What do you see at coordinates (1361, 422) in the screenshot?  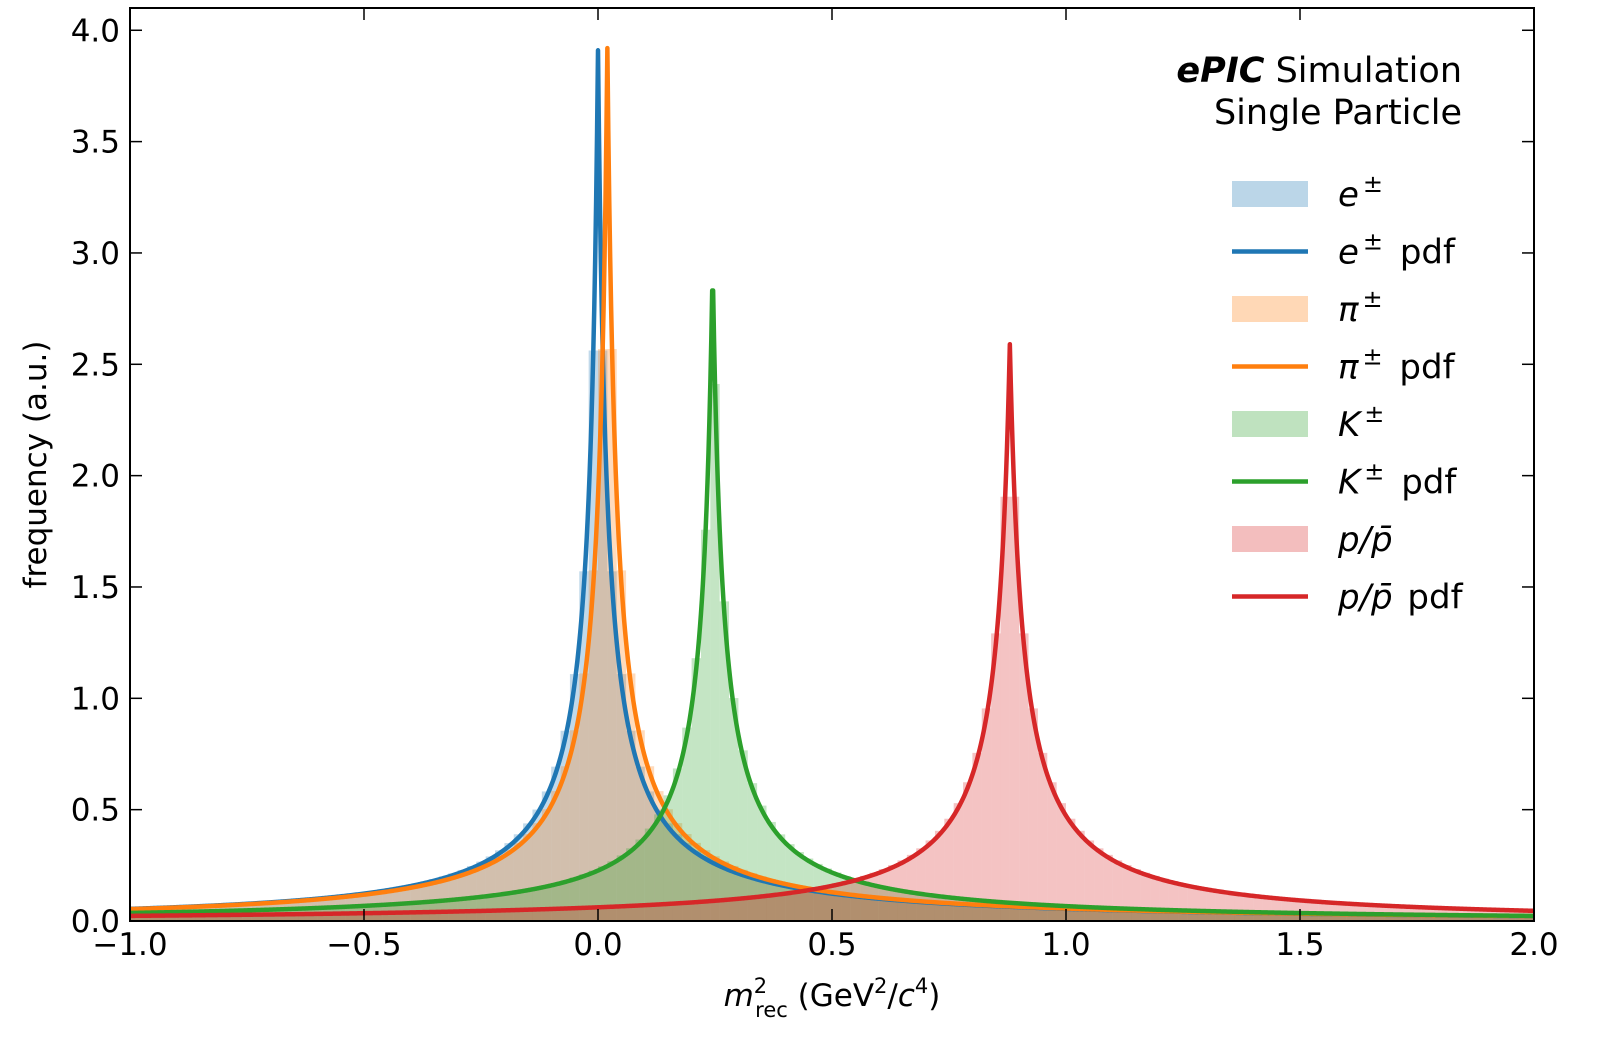 I see `legend-label: K ±` at bounding box center [1361, 422].